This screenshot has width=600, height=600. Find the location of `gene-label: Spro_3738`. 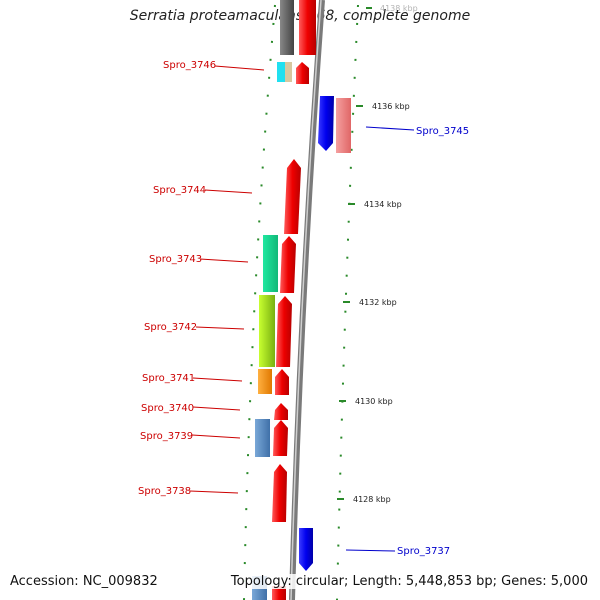

gene-label: Spro_3738 is located at coordinates (164, 491).